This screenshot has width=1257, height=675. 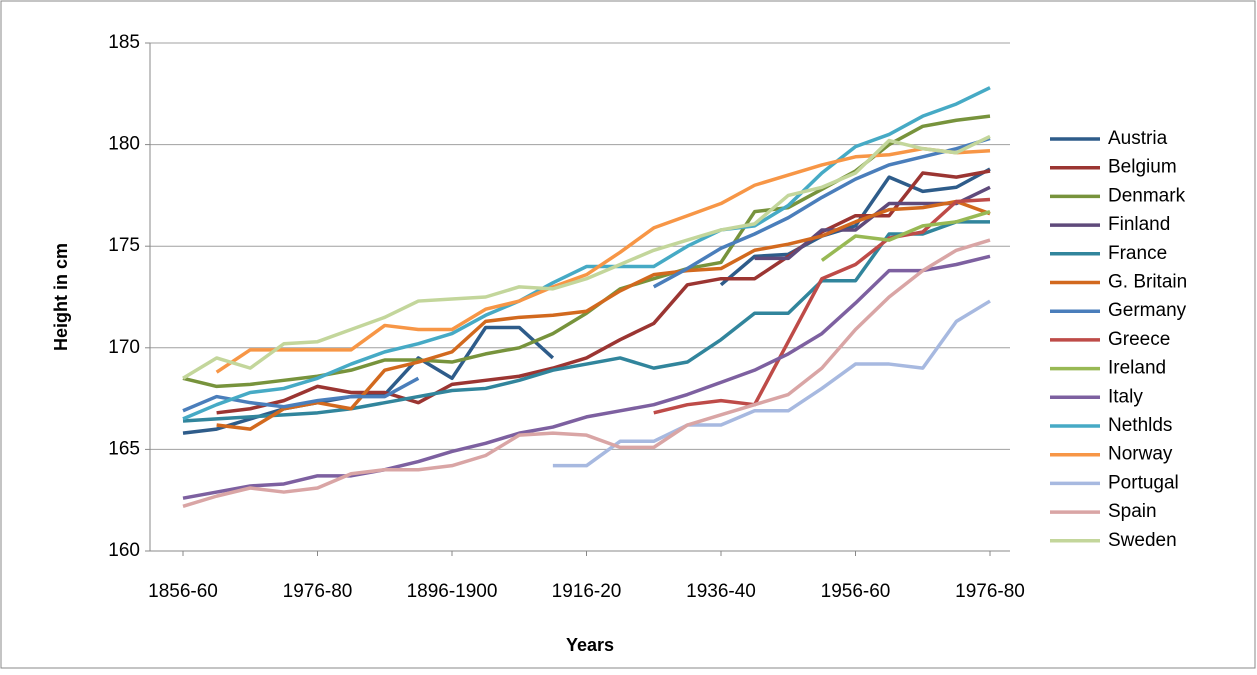 What do you see at coordinates (124, 550) in the screenshot?
I see `y-tick-label: 160` at bounding box center [124, 550].